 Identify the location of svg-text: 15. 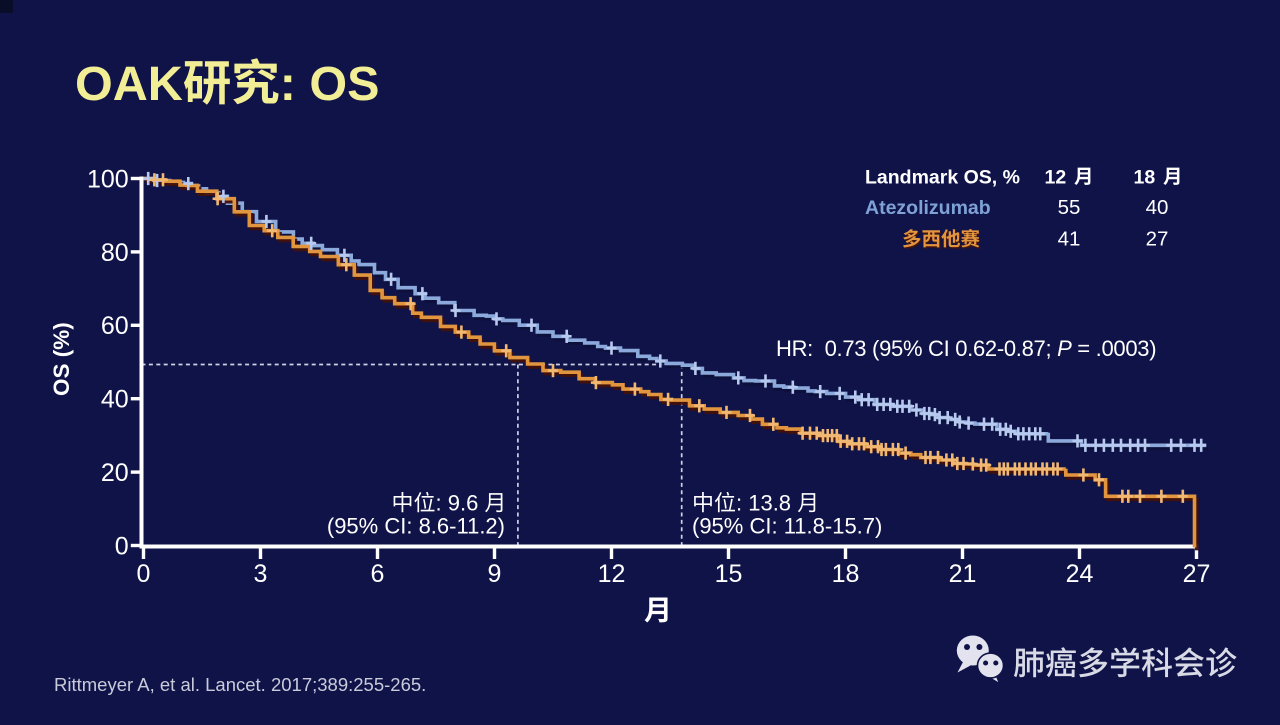
(729, 574).